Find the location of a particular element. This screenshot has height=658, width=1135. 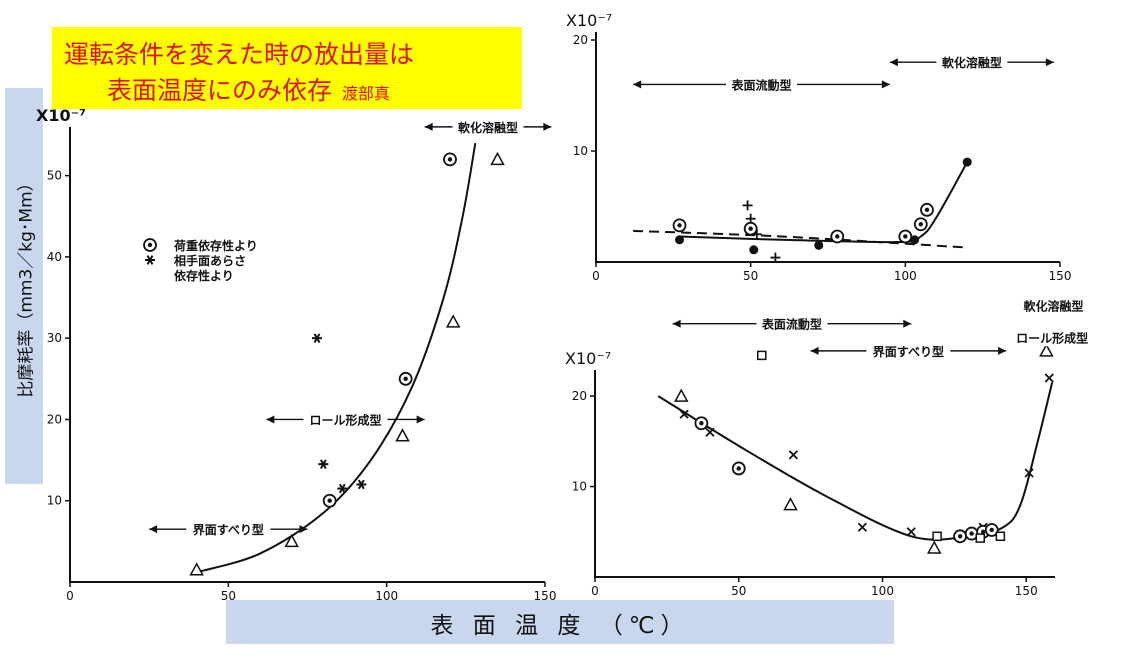

legend-marker-asterisk is located at coordinates (150, 260).